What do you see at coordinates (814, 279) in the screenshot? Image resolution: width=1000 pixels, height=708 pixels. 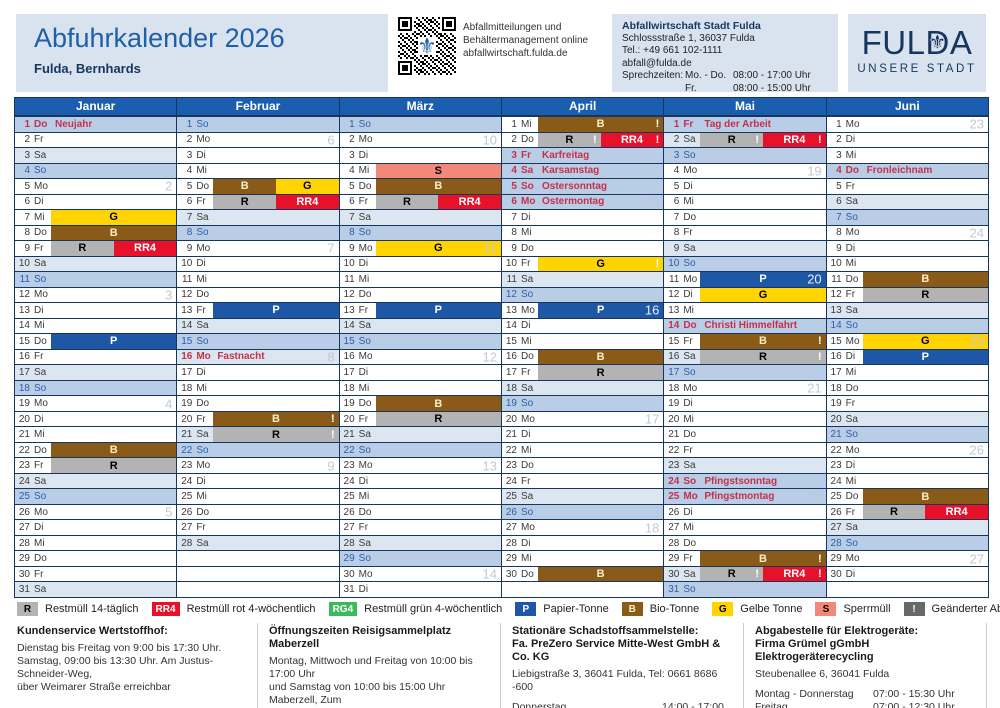 I see `week-number: 20` at bounding box center [814, 279].